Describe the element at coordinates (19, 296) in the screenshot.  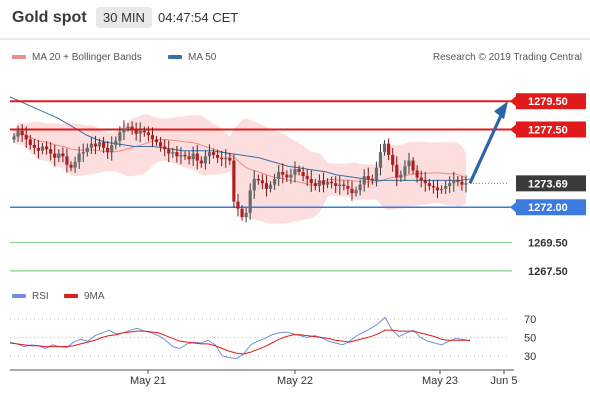
I see `rsi-swatch` at that location.